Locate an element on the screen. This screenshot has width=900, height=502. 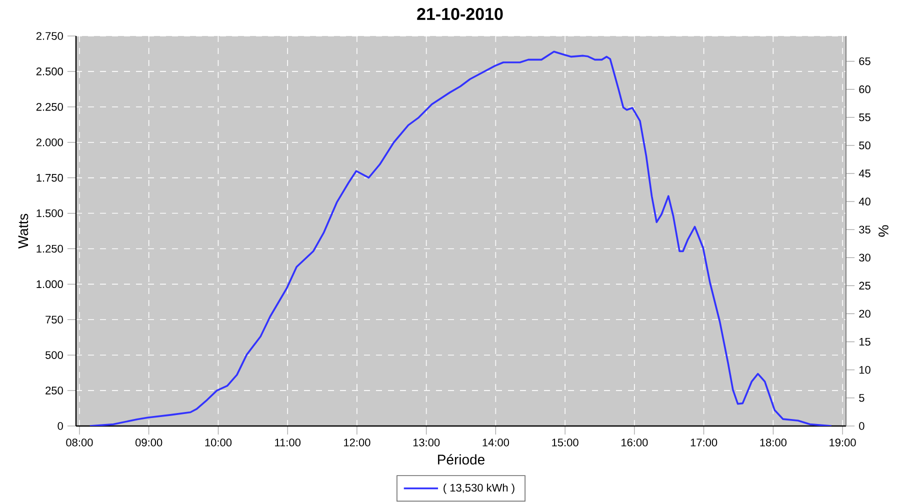
y2-tick-label: 0 is located at coordinates (861, 426).